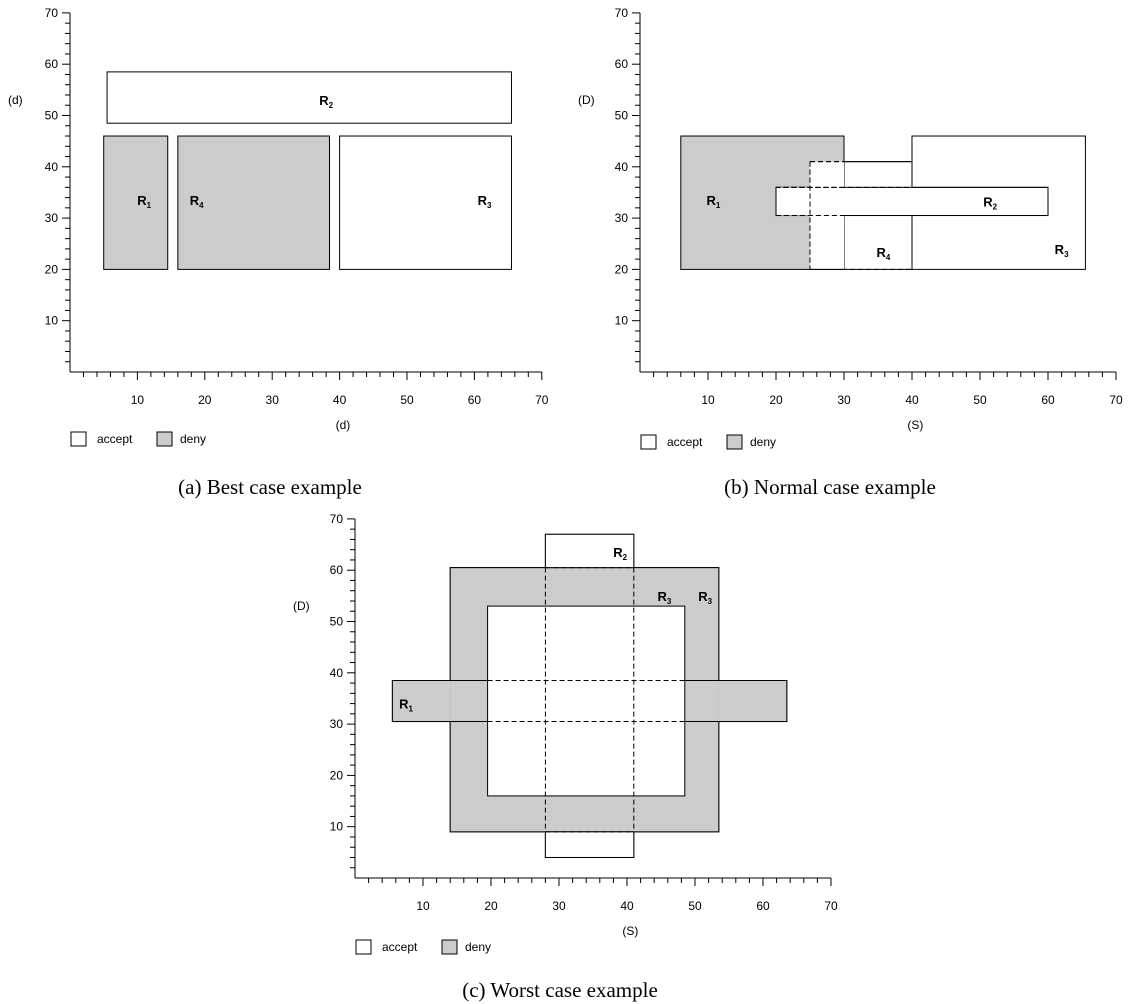  What do you see at coordinates (589, 844) in the screenshot?
I see `rule-r2-bottom-stub` at bounding box center [589, 844].